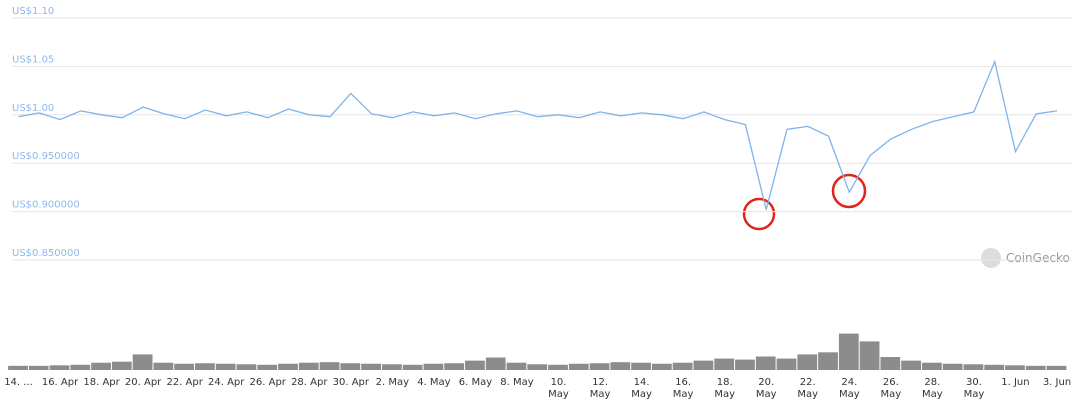 This screenshot has width=1080, height=415. Describe the element at coordinates (101, 382) in the screenshot. I see `x-tick-label: 18. Apr` at that location.